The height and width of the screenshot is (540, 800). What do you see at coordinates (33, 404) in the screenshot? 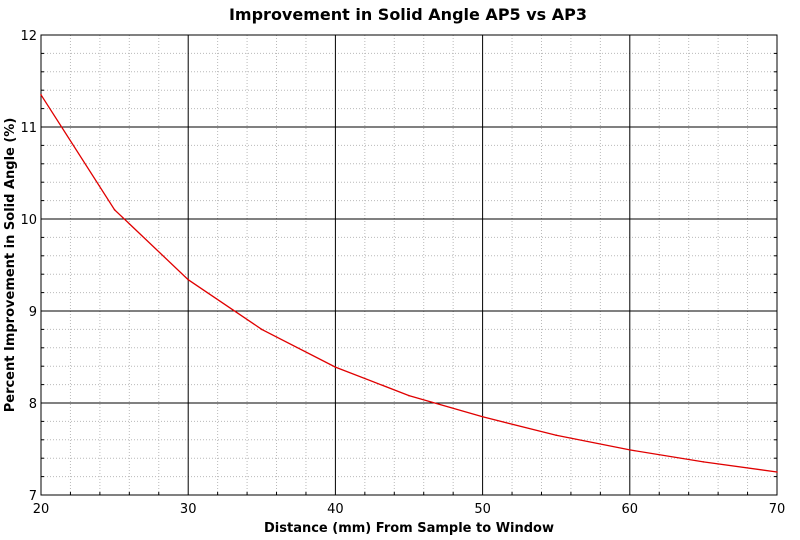
I see `y-tick-label: 8` at bounding box center [33, 404].